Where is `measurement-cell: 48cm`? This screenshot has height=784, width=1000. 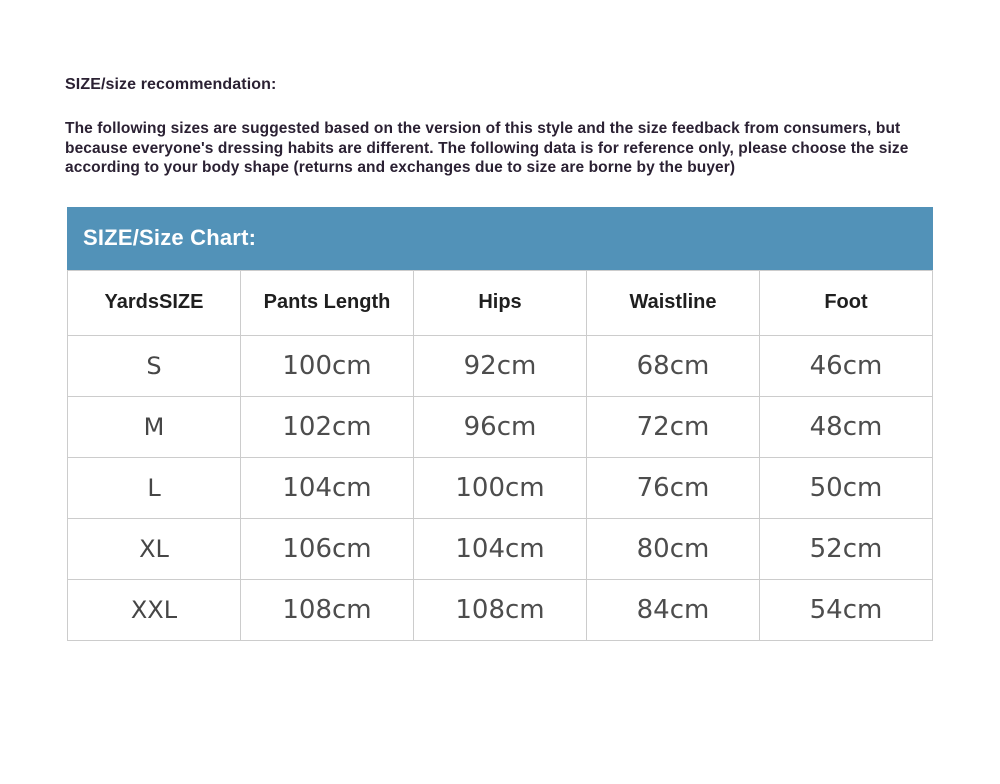 measurement-cell: 48cm is located at coordinates (846, 426).